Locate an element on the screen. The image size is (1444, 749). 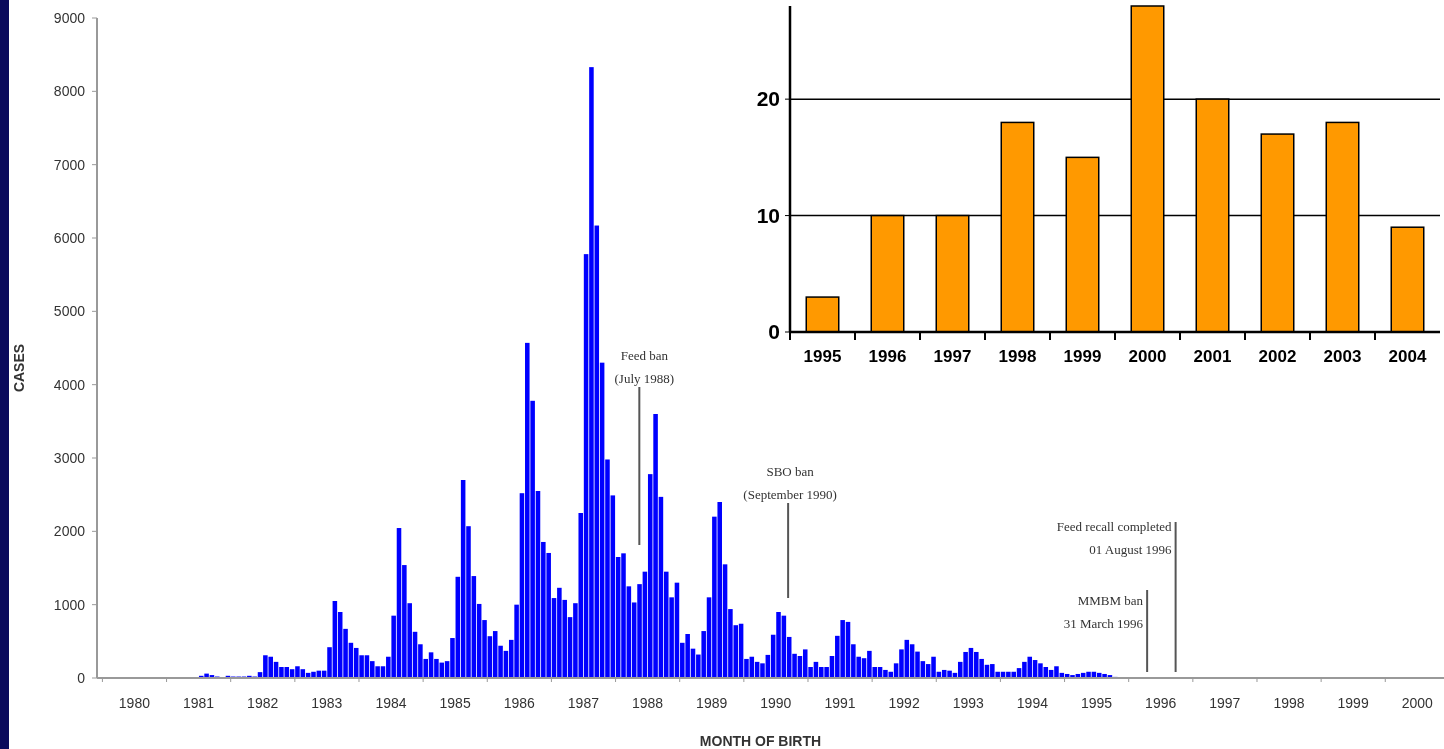
x-tick-label: 2001 is located at coordinates (1212, 356).